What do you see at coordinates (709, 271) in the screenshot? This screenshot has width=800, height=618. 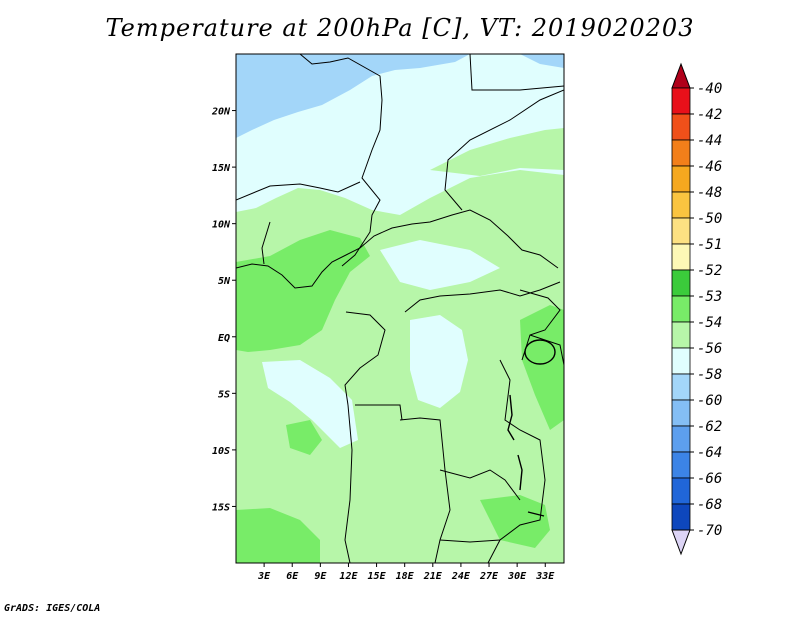 I see `colorbar-label: -52` at bounding box center [709, 271].